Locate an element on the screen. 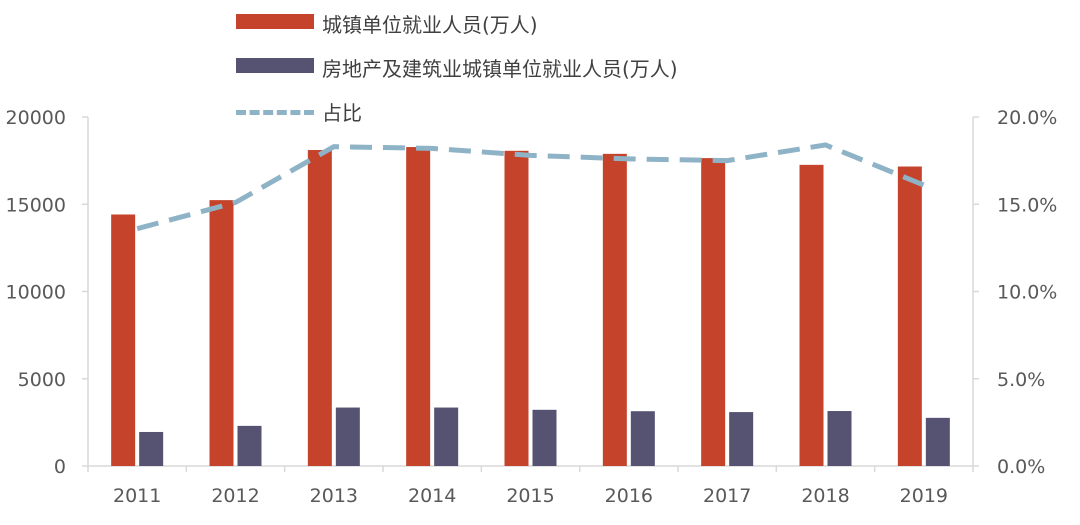 This screenshot has height=525, width=1080. legend-swatch-urban-employment is located at coordinates (275, 21).